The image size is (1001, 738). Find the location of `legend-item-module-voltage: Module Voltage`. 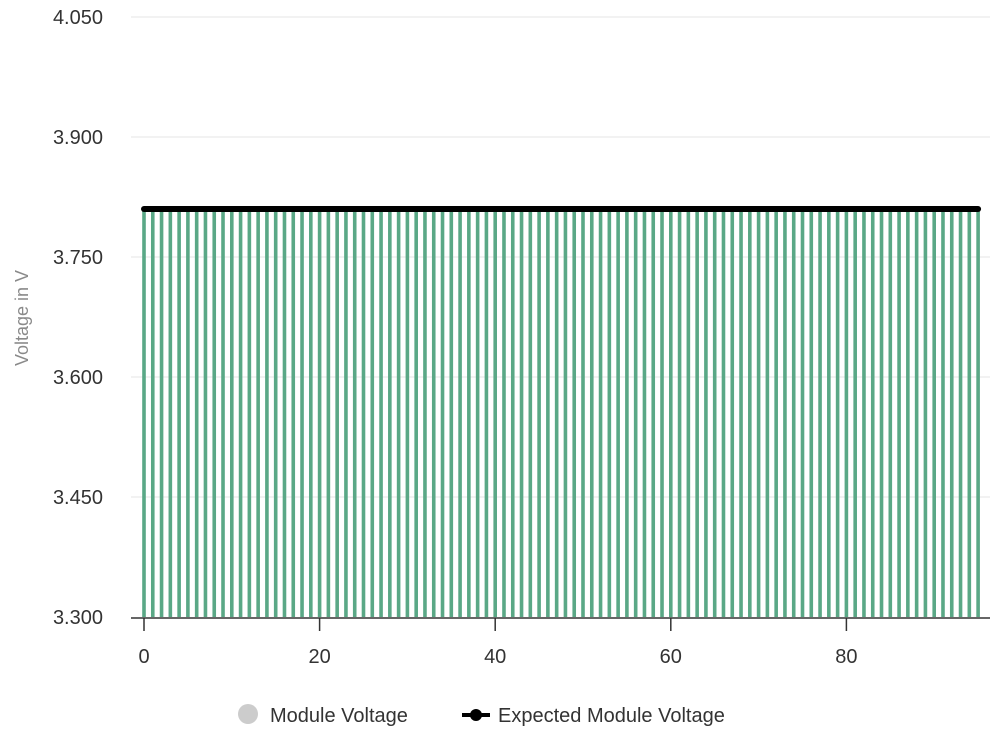

legend-item-module-voltage: Module Voltage is located at coordinates (323, 715).